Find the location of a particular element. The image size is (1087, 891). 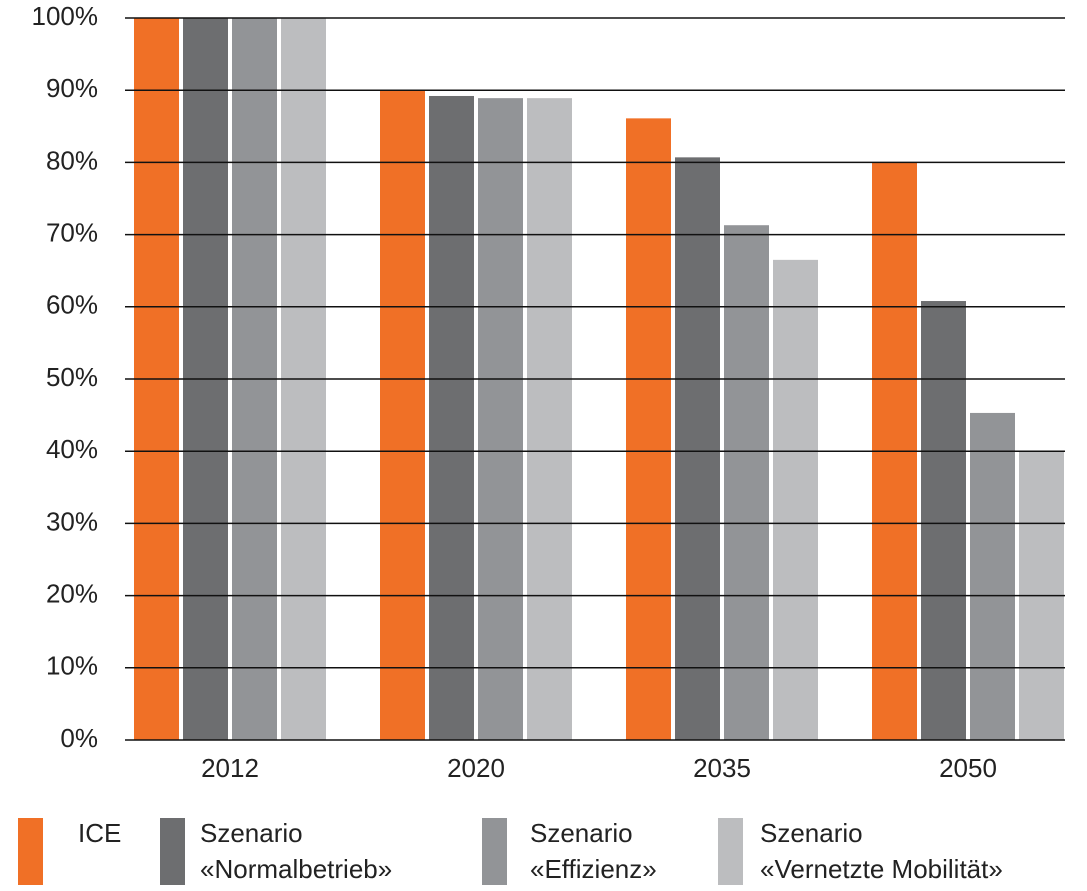

y-tick-label: 40% is located at coordinates (72, 449).